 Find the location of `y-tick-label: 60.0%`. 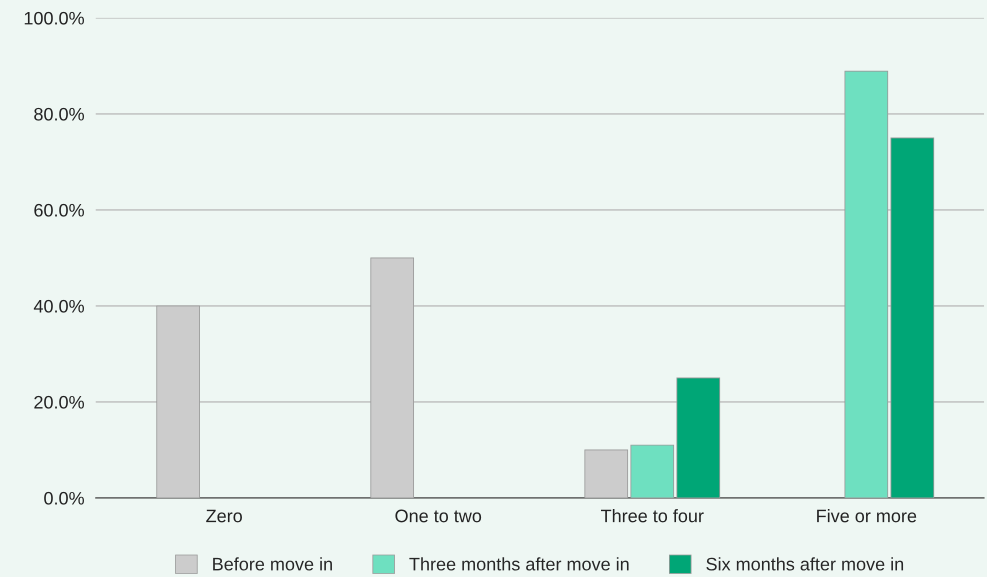

y-tick-label: 60.0% is located at coordinates (59, 210).